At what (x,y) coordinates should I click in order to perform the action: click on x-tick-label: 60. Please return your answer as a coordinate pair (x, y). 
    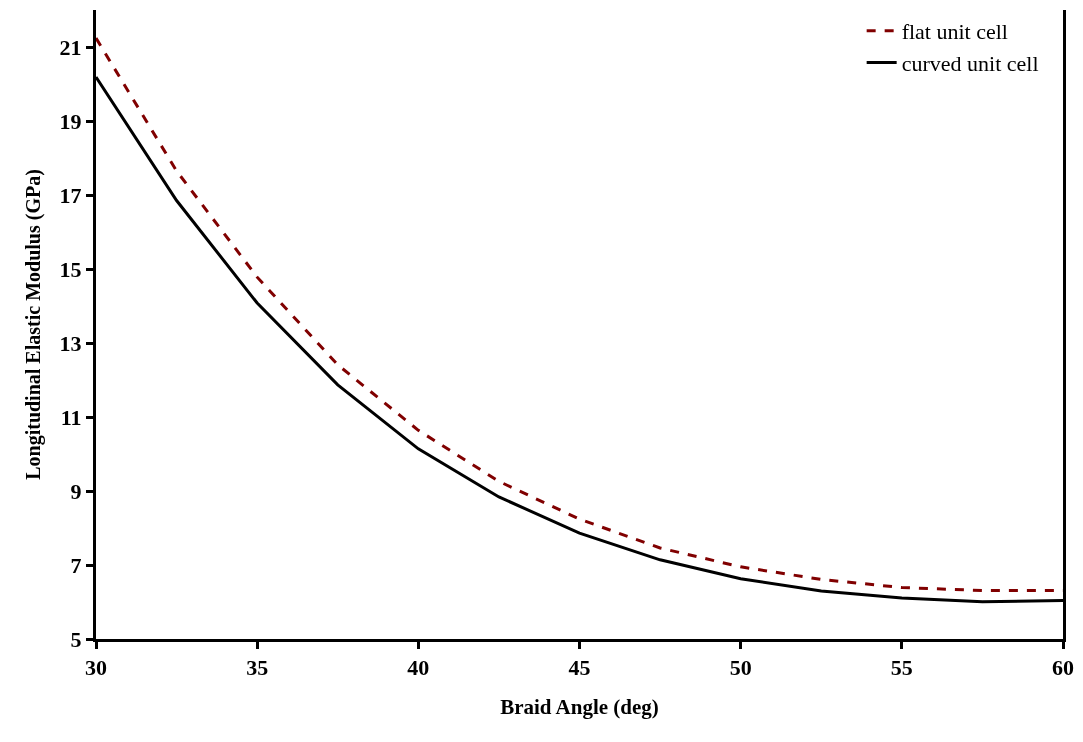
    Looking at the image, I should click on (1063, 668).